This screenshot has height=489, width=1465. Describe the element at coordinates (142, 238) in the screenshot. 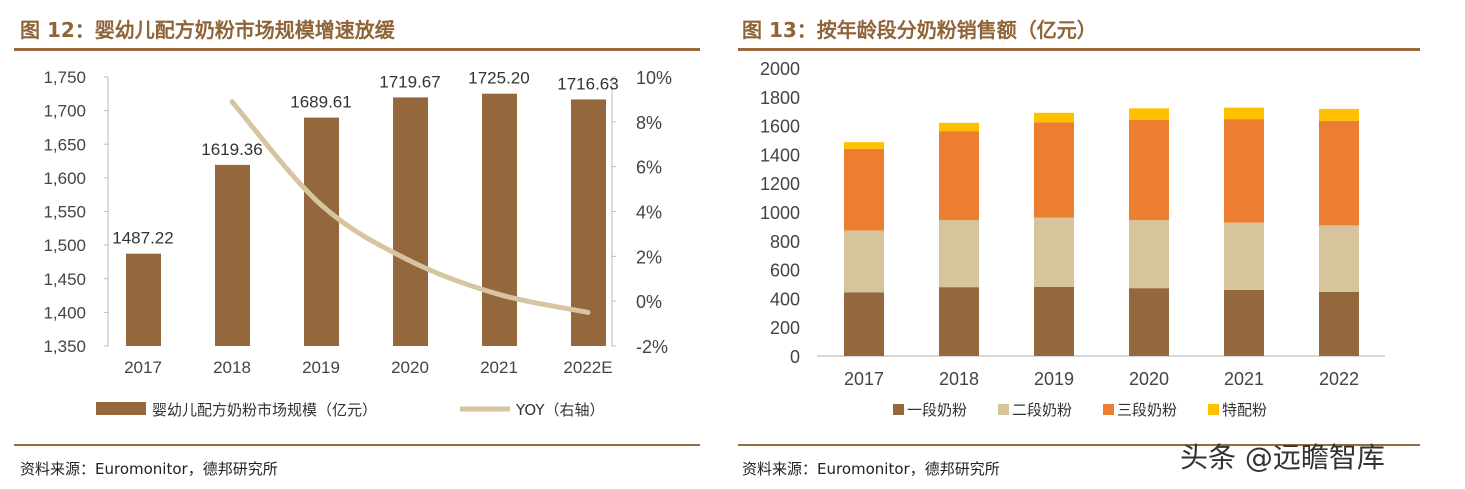

I see `data-label: 1487.22` at that location.